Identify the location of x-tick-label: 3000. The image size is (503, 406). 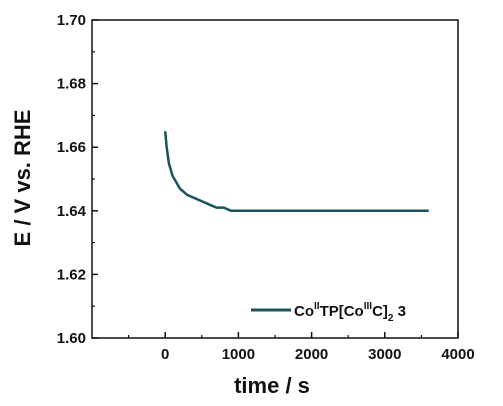
(384, 354).